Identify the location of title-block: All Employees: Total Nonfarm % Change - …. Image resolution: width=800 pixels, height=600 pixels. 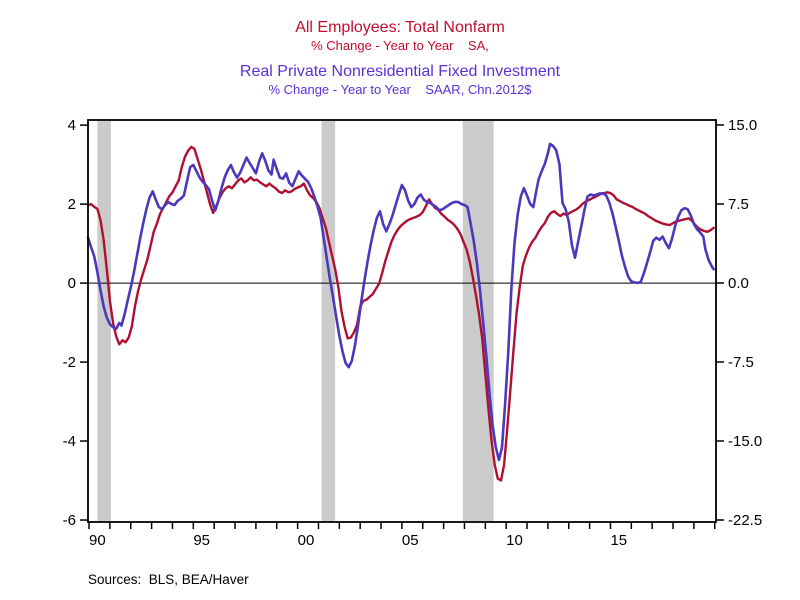
(400, 58).